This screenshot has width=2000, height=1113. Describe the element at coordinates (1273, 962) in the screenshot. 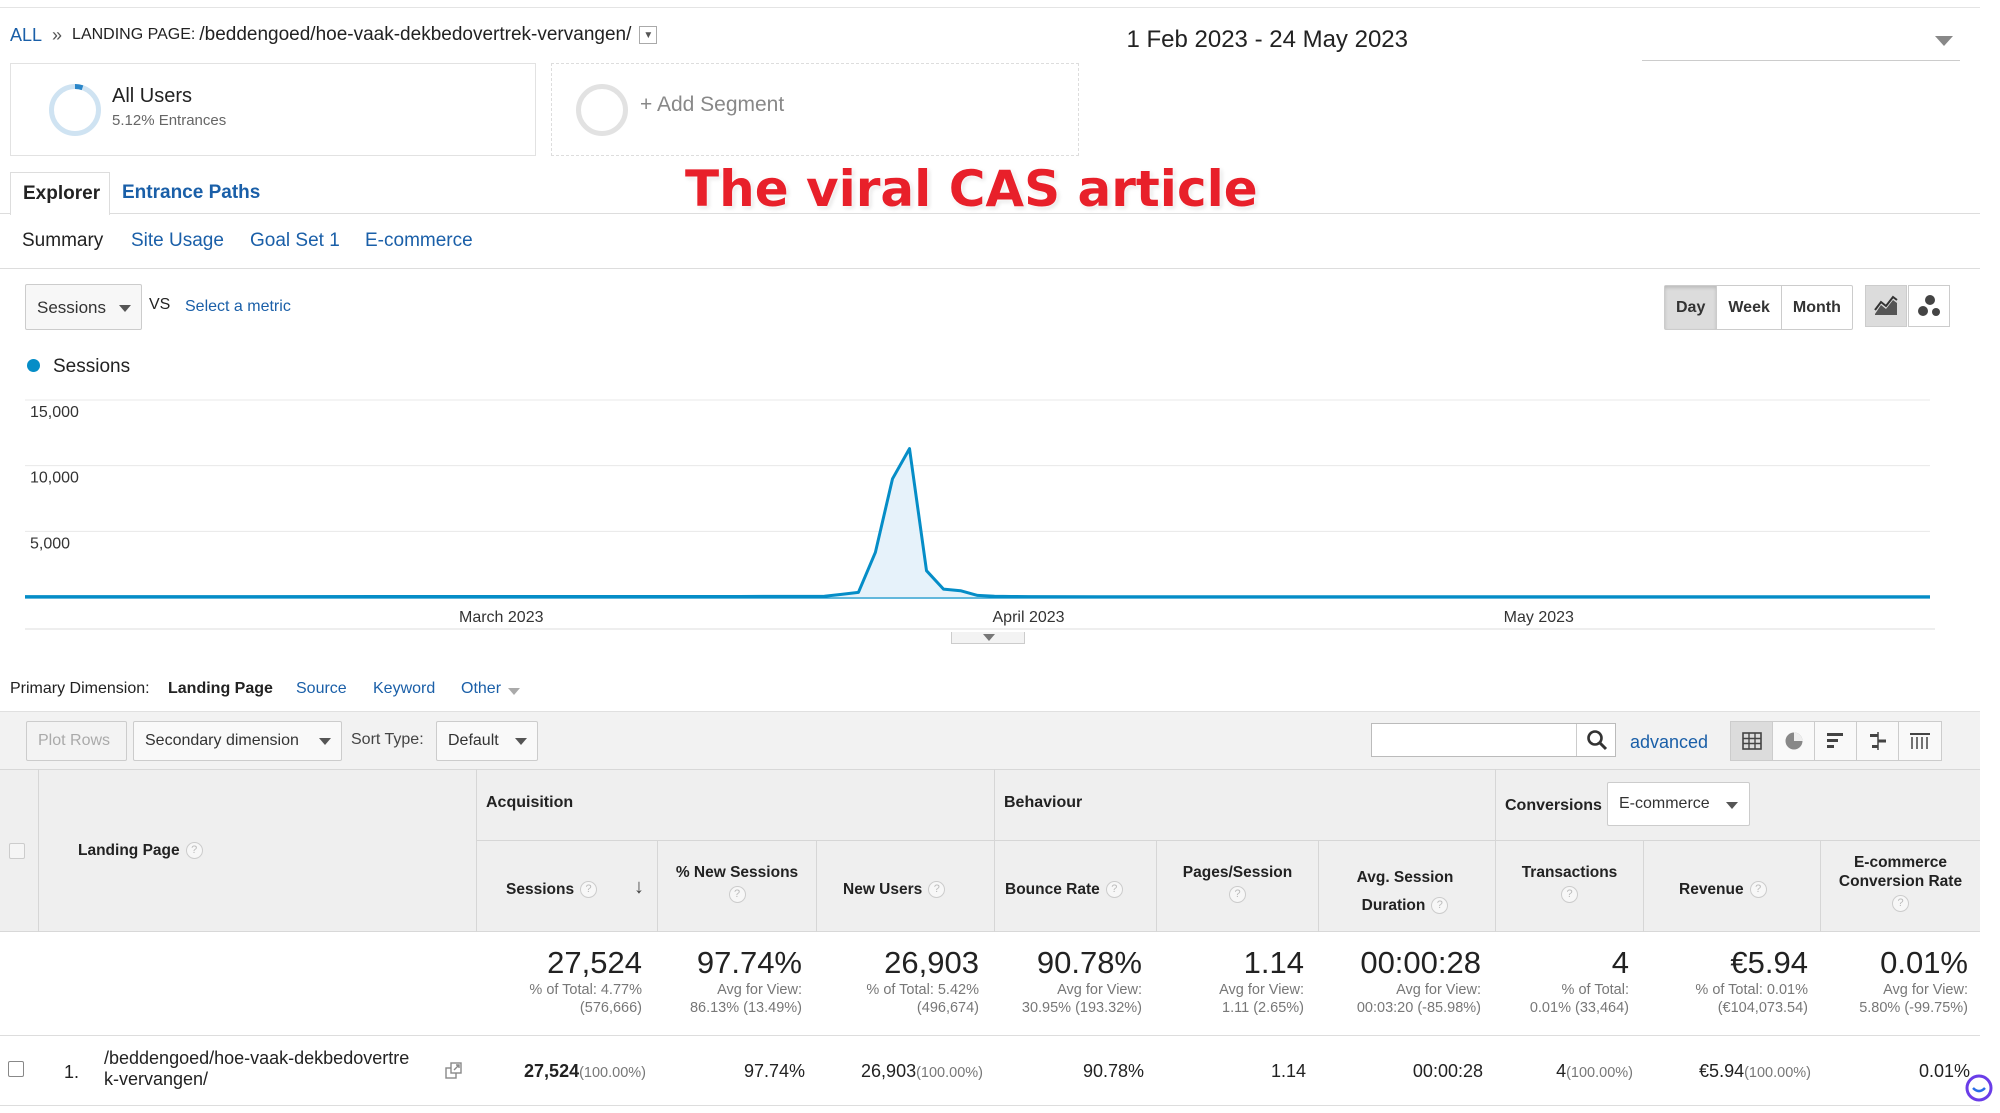

I see `total-pages-session-value: 1.14` at that location.